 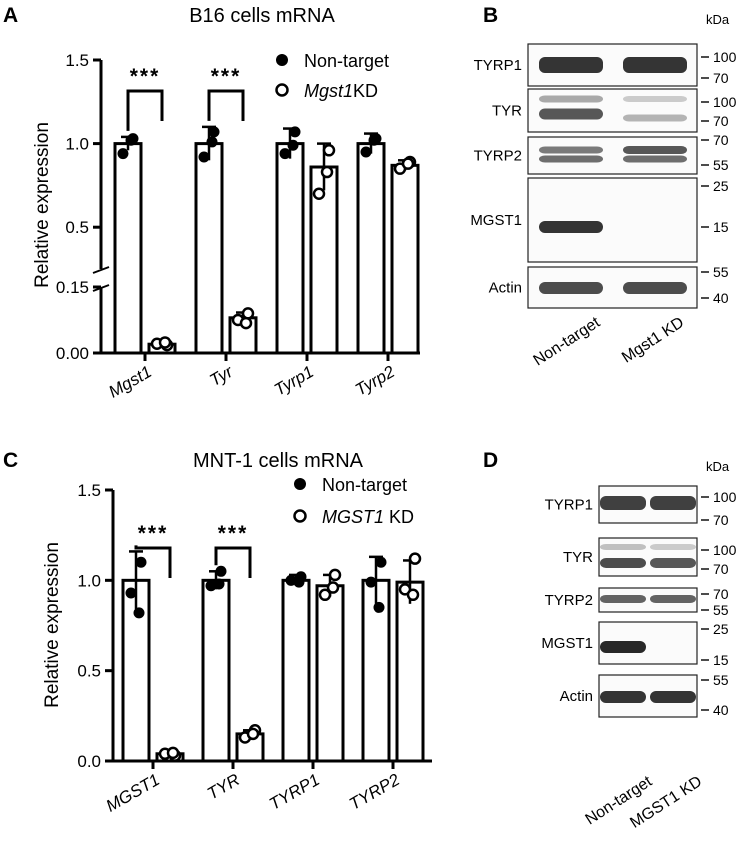 I want to click on x-tick-label: Tyrp1, so click(x=294, y=381).